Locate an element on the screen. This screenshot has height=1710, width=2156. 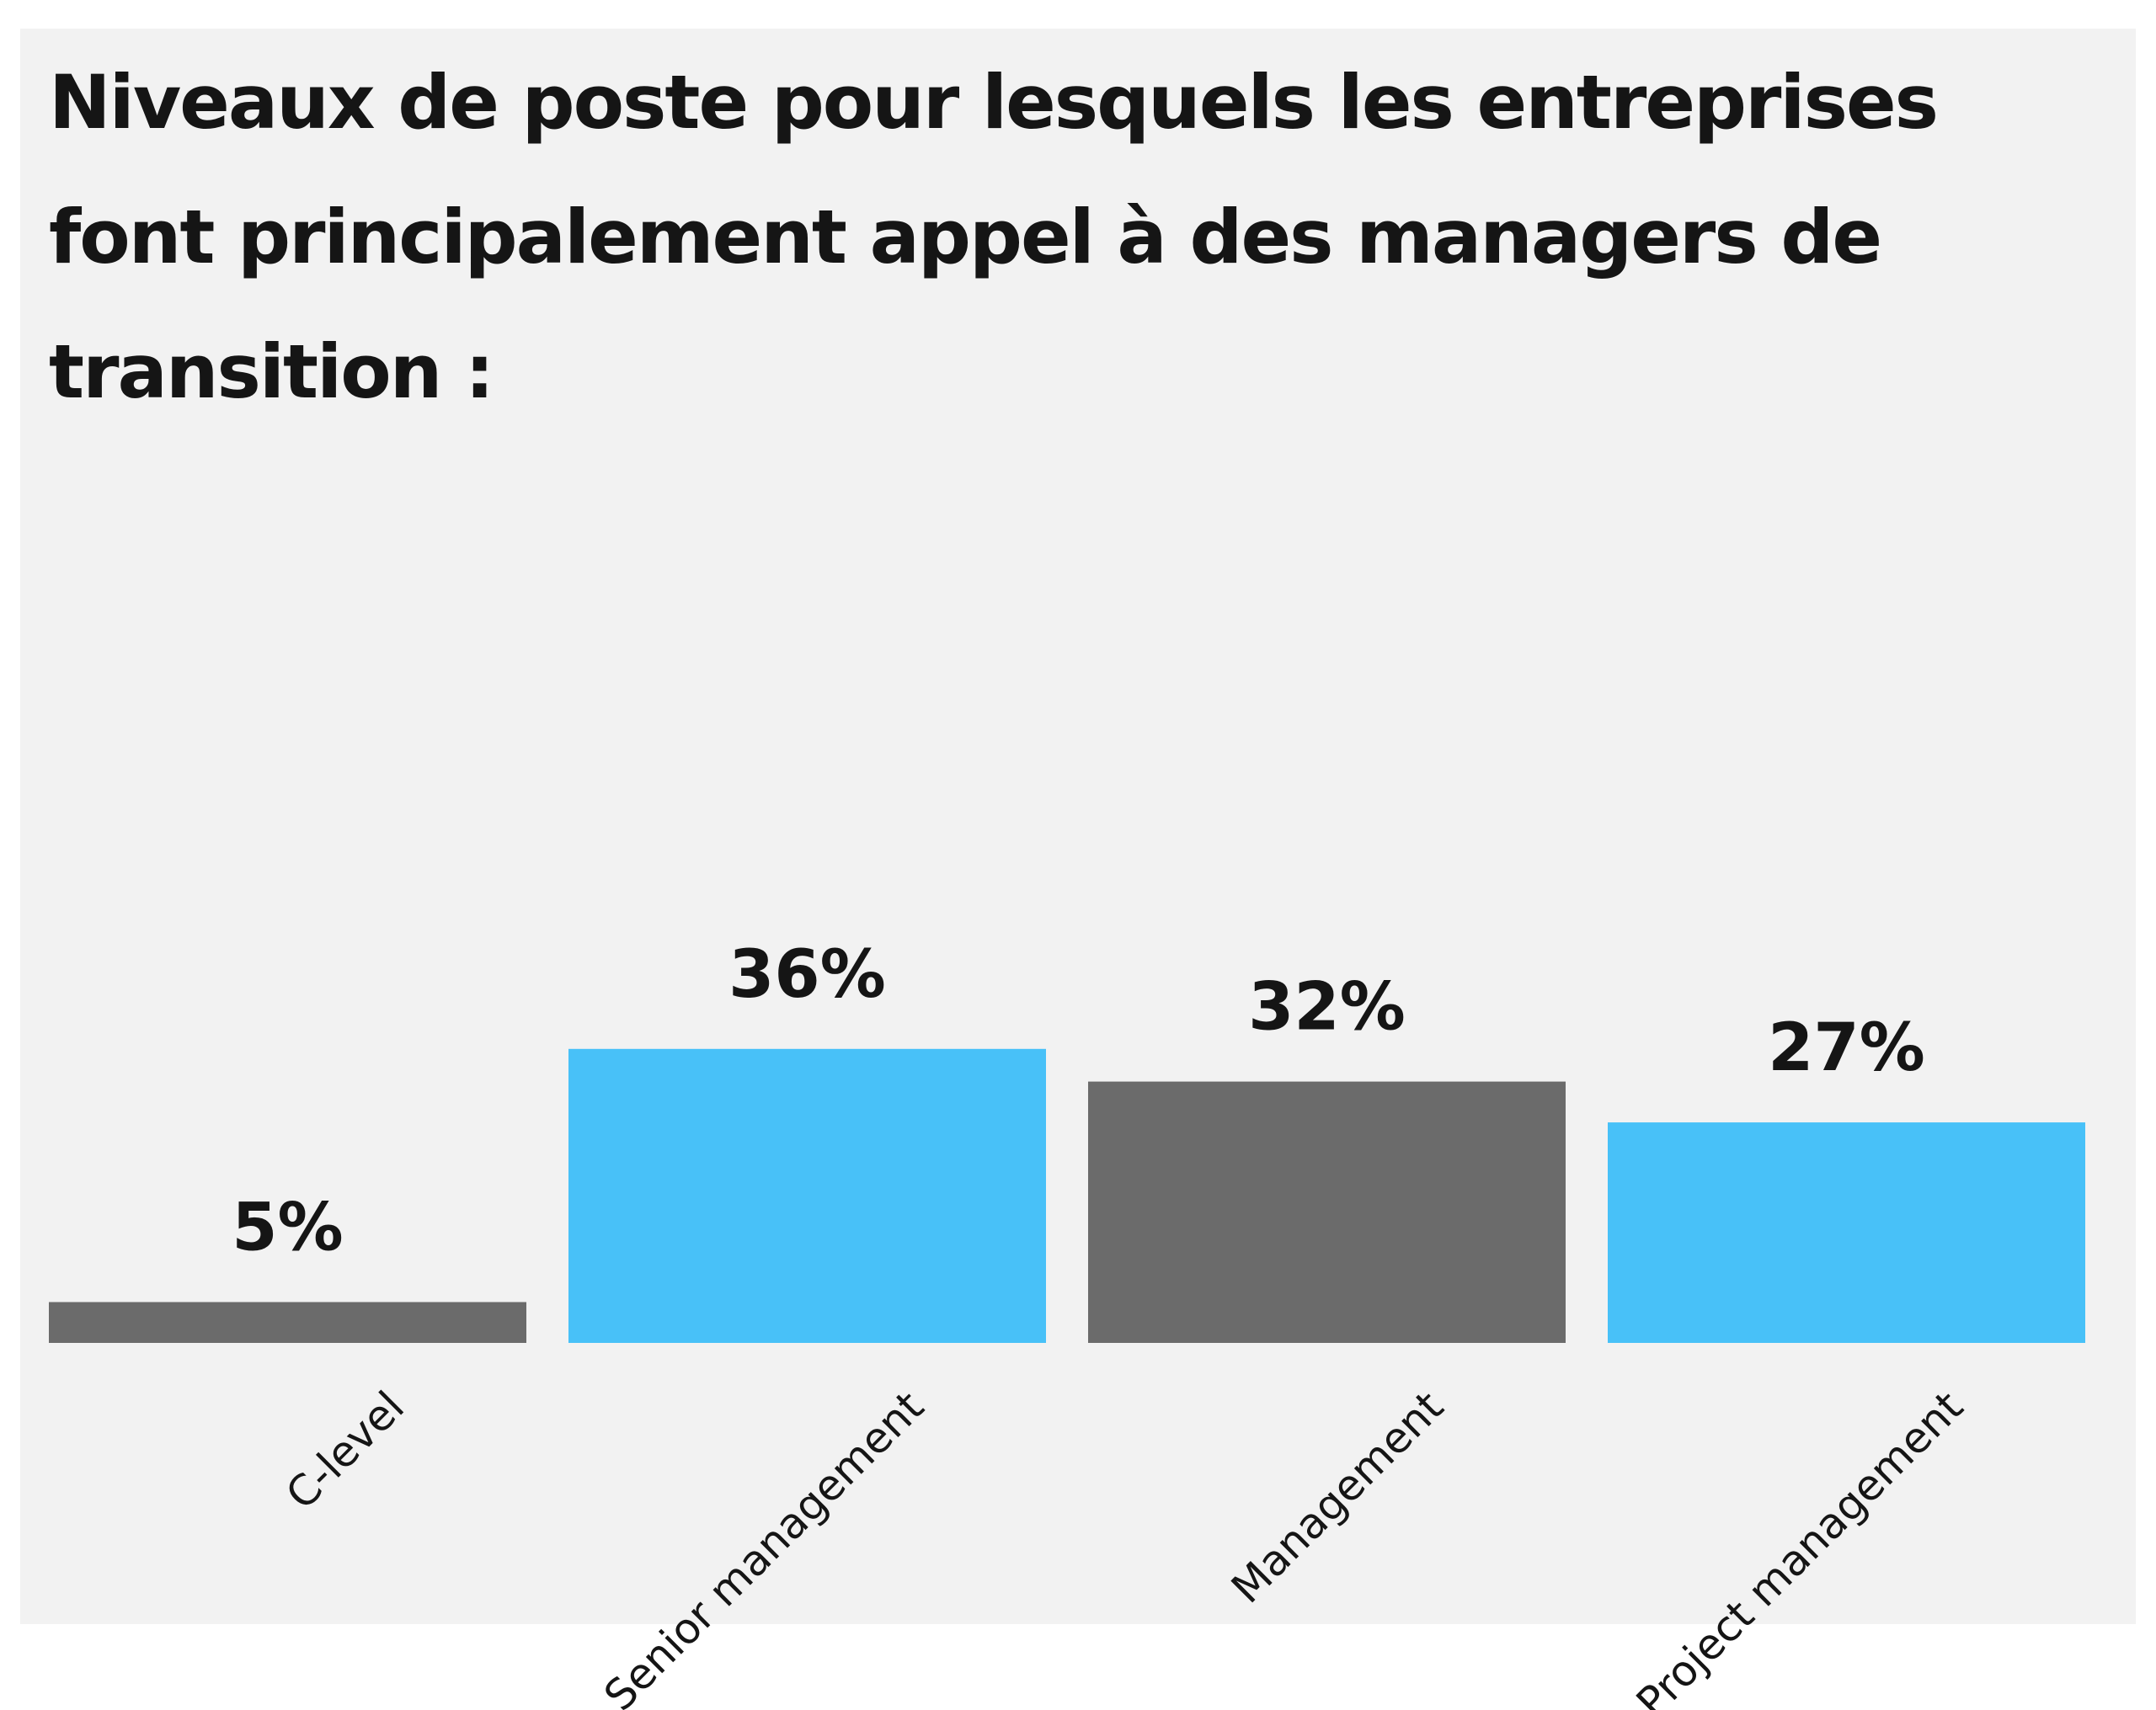
category-label-senior-management: Senior management is located at coordinates (764, 1546).